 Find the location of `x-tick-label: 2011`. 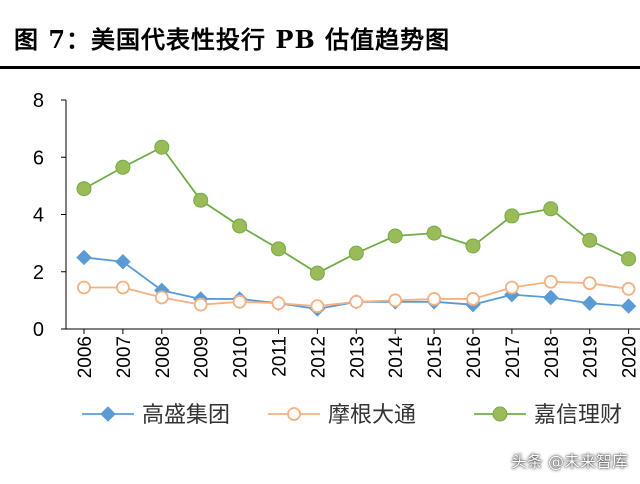

x-tick-label: 2011 is located at coordinates (280, 356).